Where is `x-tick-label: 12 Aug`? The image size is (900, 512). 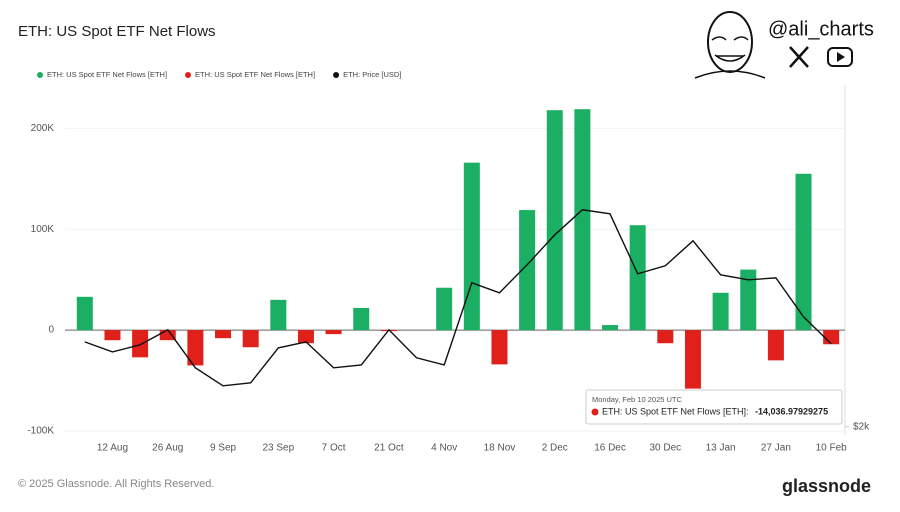 x-tick-label: 12 Aug is located at coordinates (112, 448).